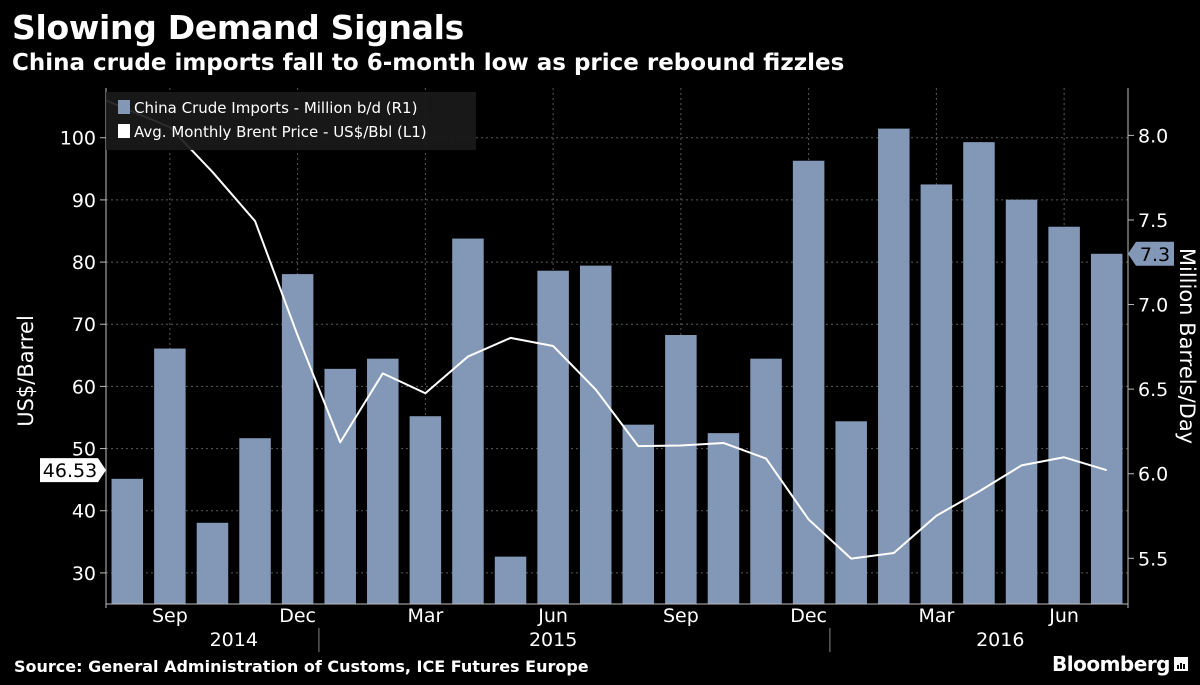 The width and height of the screenshot is (1200, 685). What do you see at coordinates (1153, 306) in the screenshot?
I see `right-tick-label: 7.0` at bounding box center [1153, 306].